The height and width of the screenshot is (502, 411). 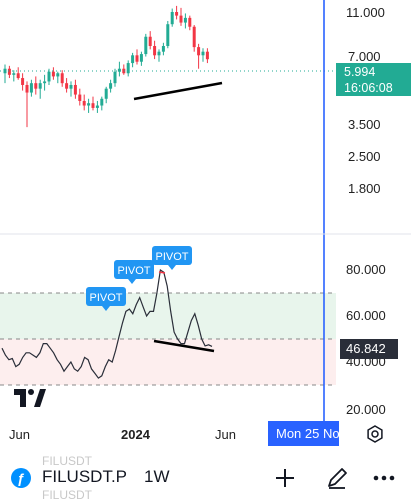 What do you see at coordinates (106, 66) in the screenshot?
I see `candlestick-series` at bounding box center [106, 66].